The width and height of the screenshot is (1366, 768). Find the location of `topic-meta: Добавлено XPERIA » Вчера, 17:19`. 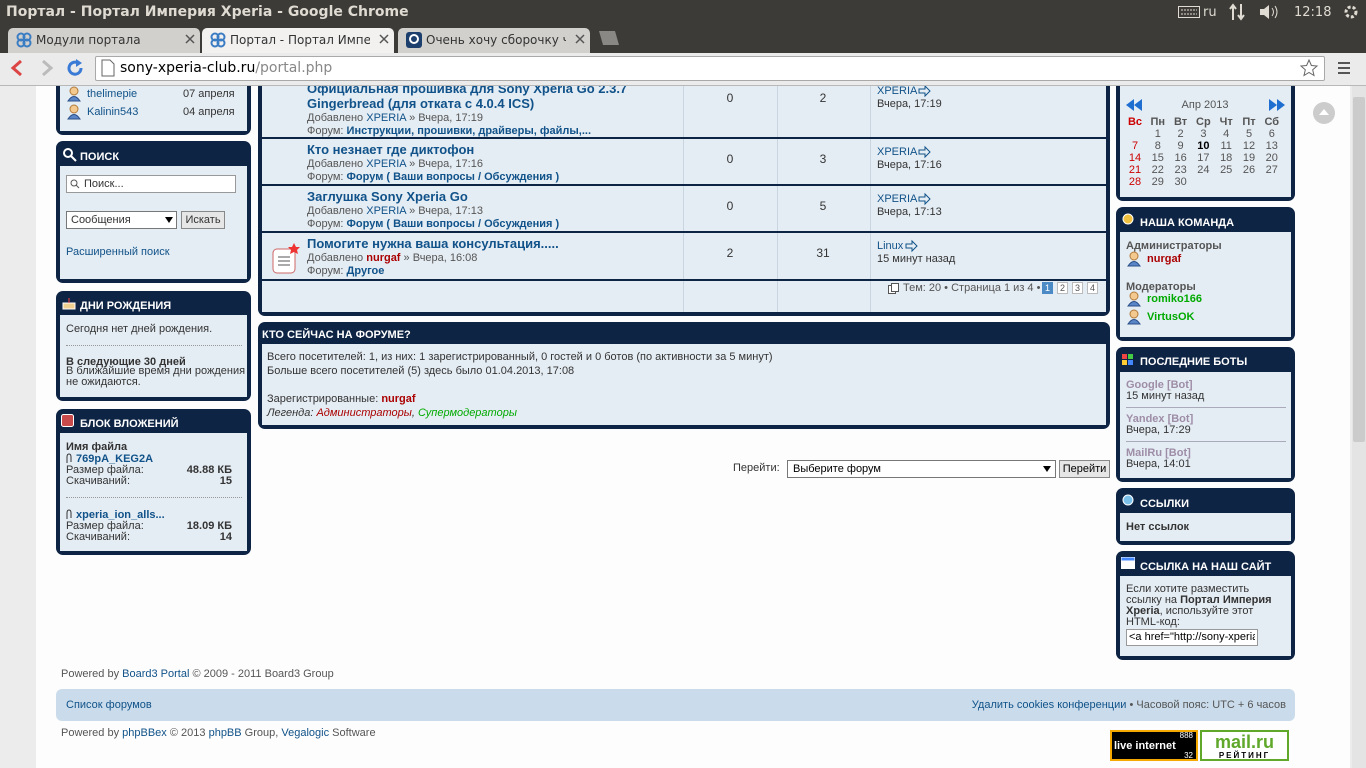

topic-meta: Добавлено XPERIA » Вчера, 17:19 is located at coordinates (395, 118).